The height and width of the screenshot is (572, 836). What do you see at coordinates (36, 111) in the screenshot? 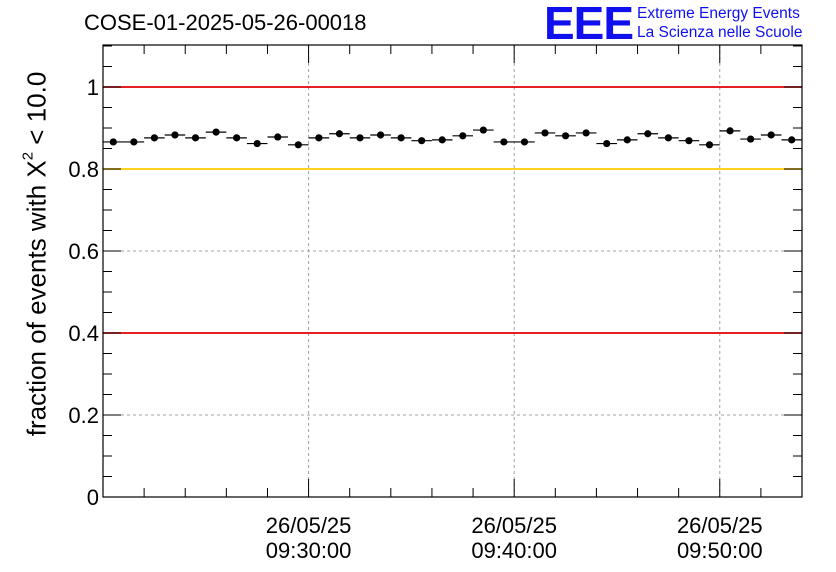
I see `y-axis-label-suffix: < 10.0` at bounding box center [36, 111].